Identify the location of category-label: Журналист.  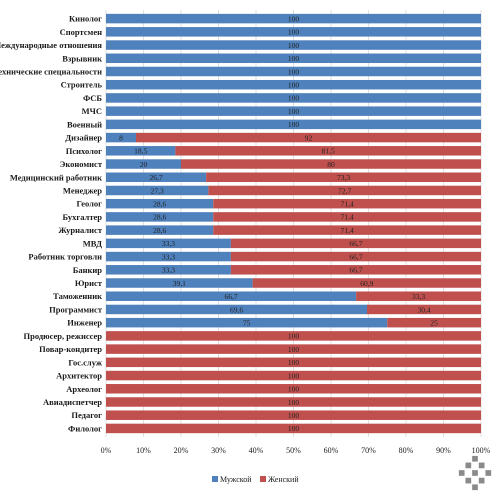
(80, 230).